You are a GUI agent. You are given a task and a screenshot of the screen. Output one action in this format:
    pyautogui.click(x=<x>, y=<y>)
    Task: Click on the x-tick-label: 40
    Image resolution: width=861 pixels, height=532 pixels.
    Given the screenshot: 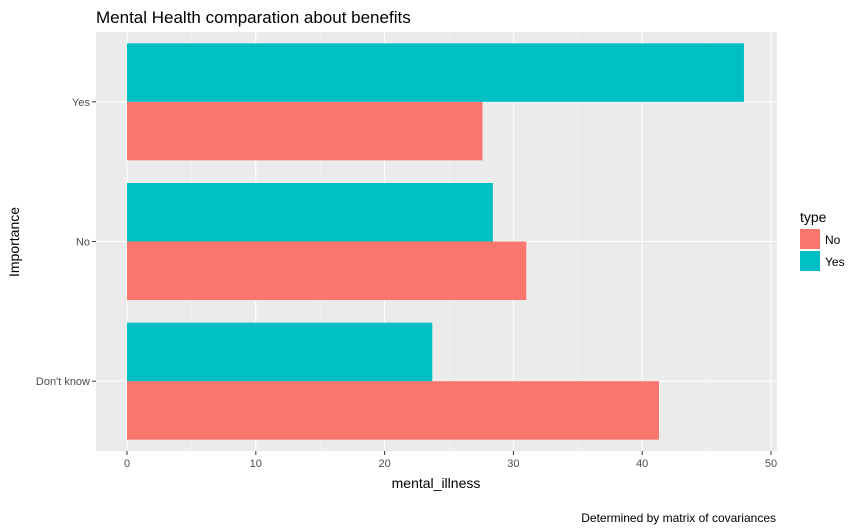 What is the action you would take?
    pyautogui.click(x=642, y=464)
    